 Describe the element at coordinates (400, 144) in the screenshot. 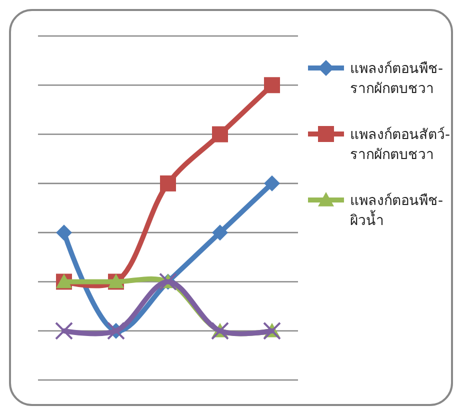

I see `legend-label: แพลงก์ตอนสัตว์-รากผักตบชวา` at that location.